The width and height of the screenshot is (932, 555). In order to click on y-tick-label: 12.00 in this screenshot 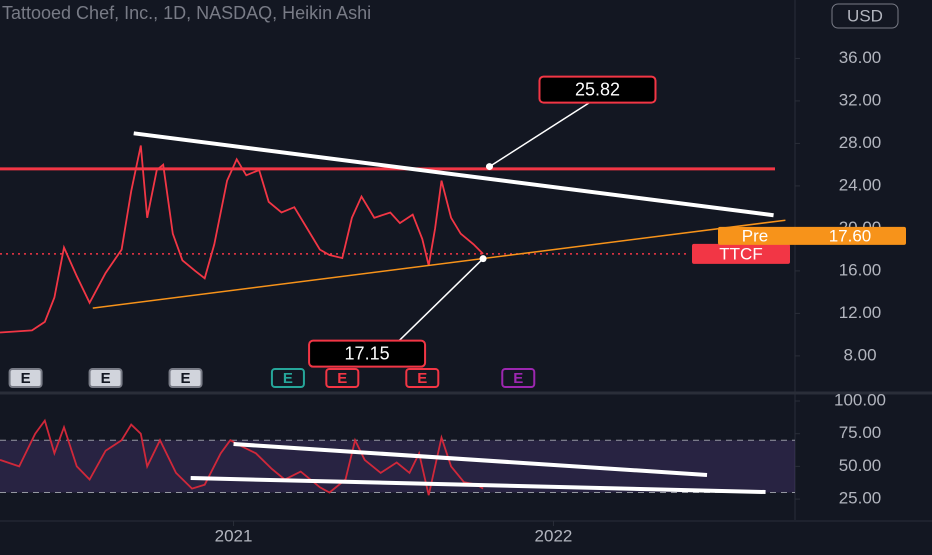, I will do `click(860, 312)`.